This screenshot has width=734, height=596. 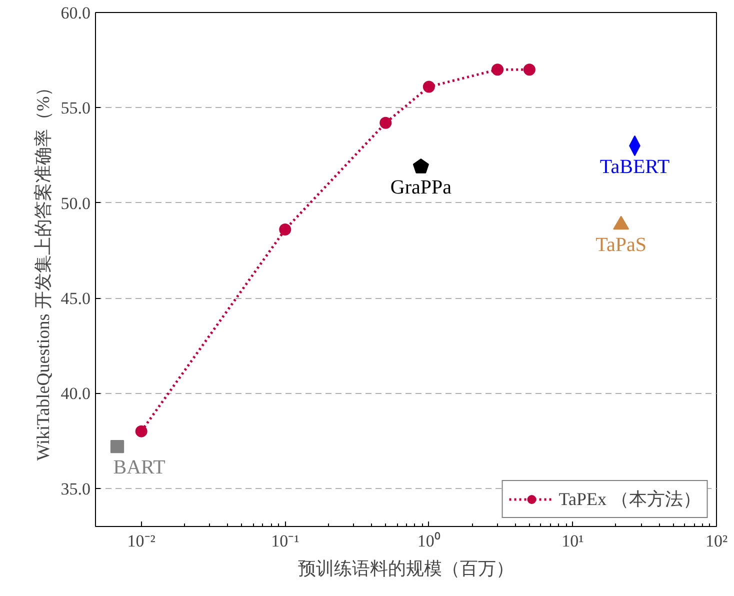 What do you see at coordinates (635, 167) in the screenshot?
I see `series-label: TaBERT` at bounding box center [635, 167].